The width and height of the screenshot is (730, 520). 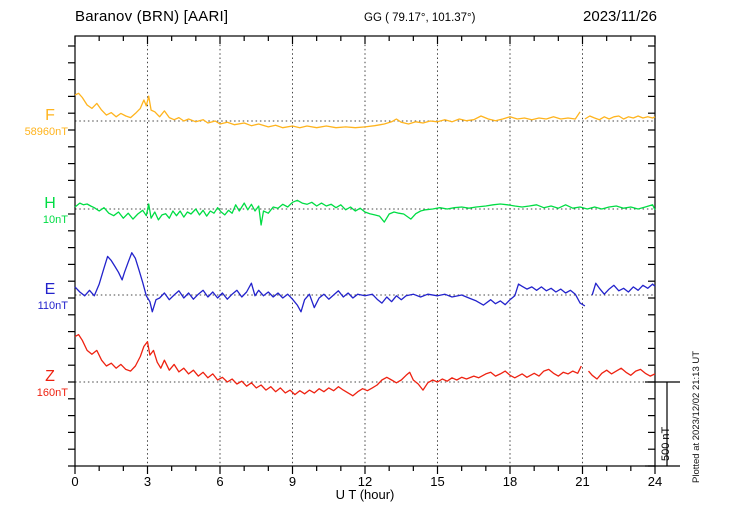 What do you see at coordinates (655, 481) in the screenshot?
I see `x-tick-label: 24` at bounding box center [655, 481].